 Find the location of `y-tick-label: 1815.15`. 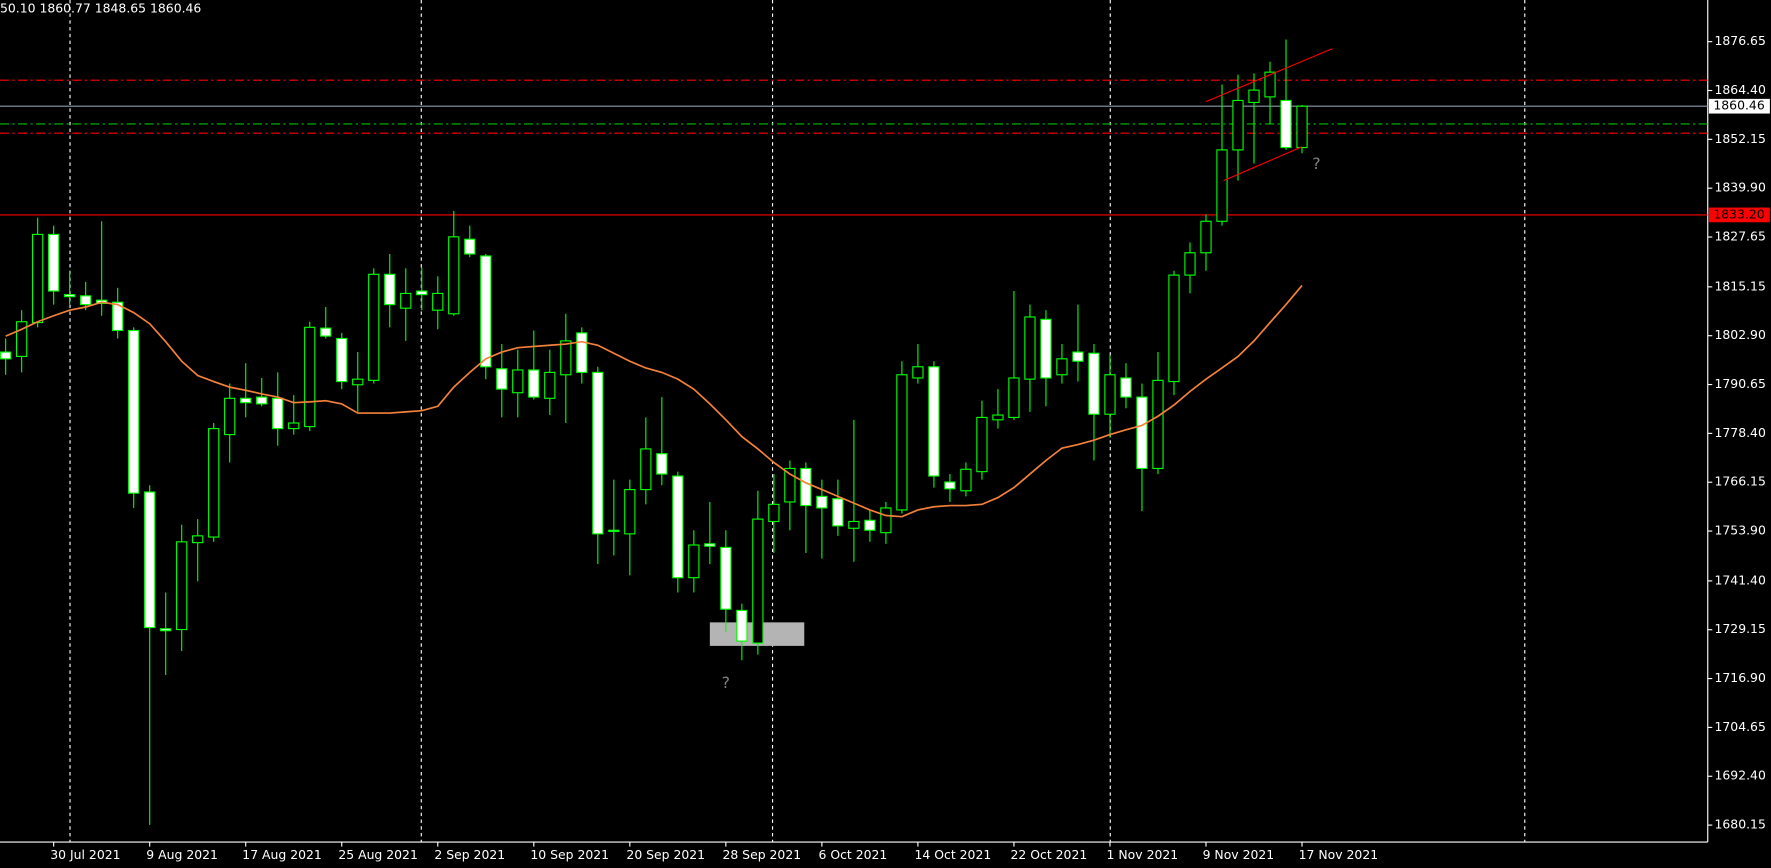

y-tick-label: 1815.15 is located at coordinates (1740, 285).